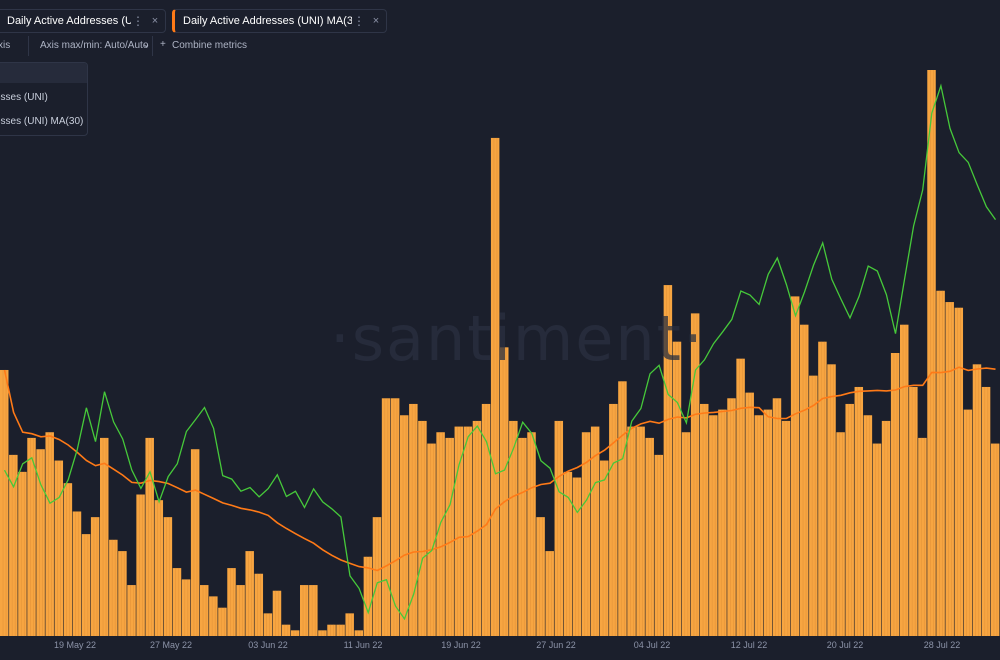  I want to click on axis-maxmin-dropdown: Axis max/min: Auto/Auto, so click(94, 45).